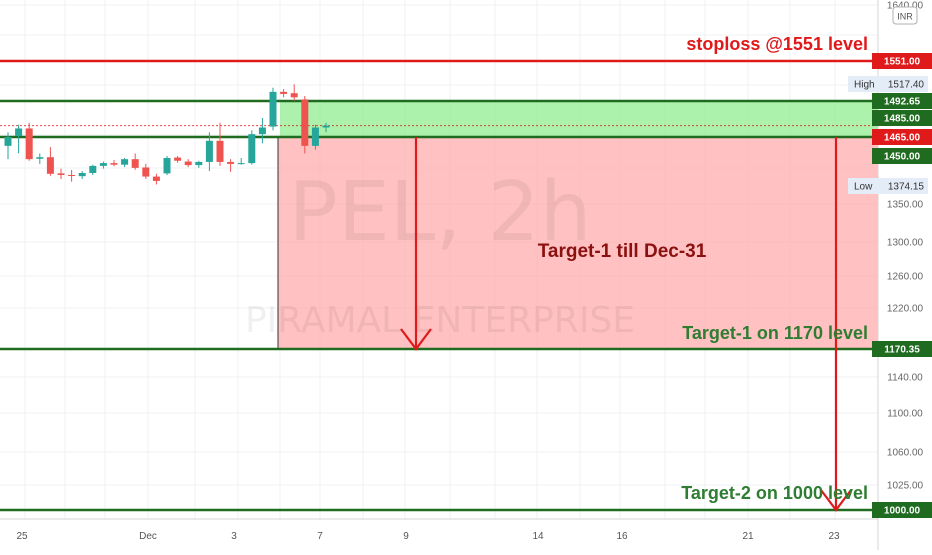 This screenshot has height=555, width=932. Describe the element at coordinates (22, 536) in the screenshot. I see `time-tick-label: 25` at that location.